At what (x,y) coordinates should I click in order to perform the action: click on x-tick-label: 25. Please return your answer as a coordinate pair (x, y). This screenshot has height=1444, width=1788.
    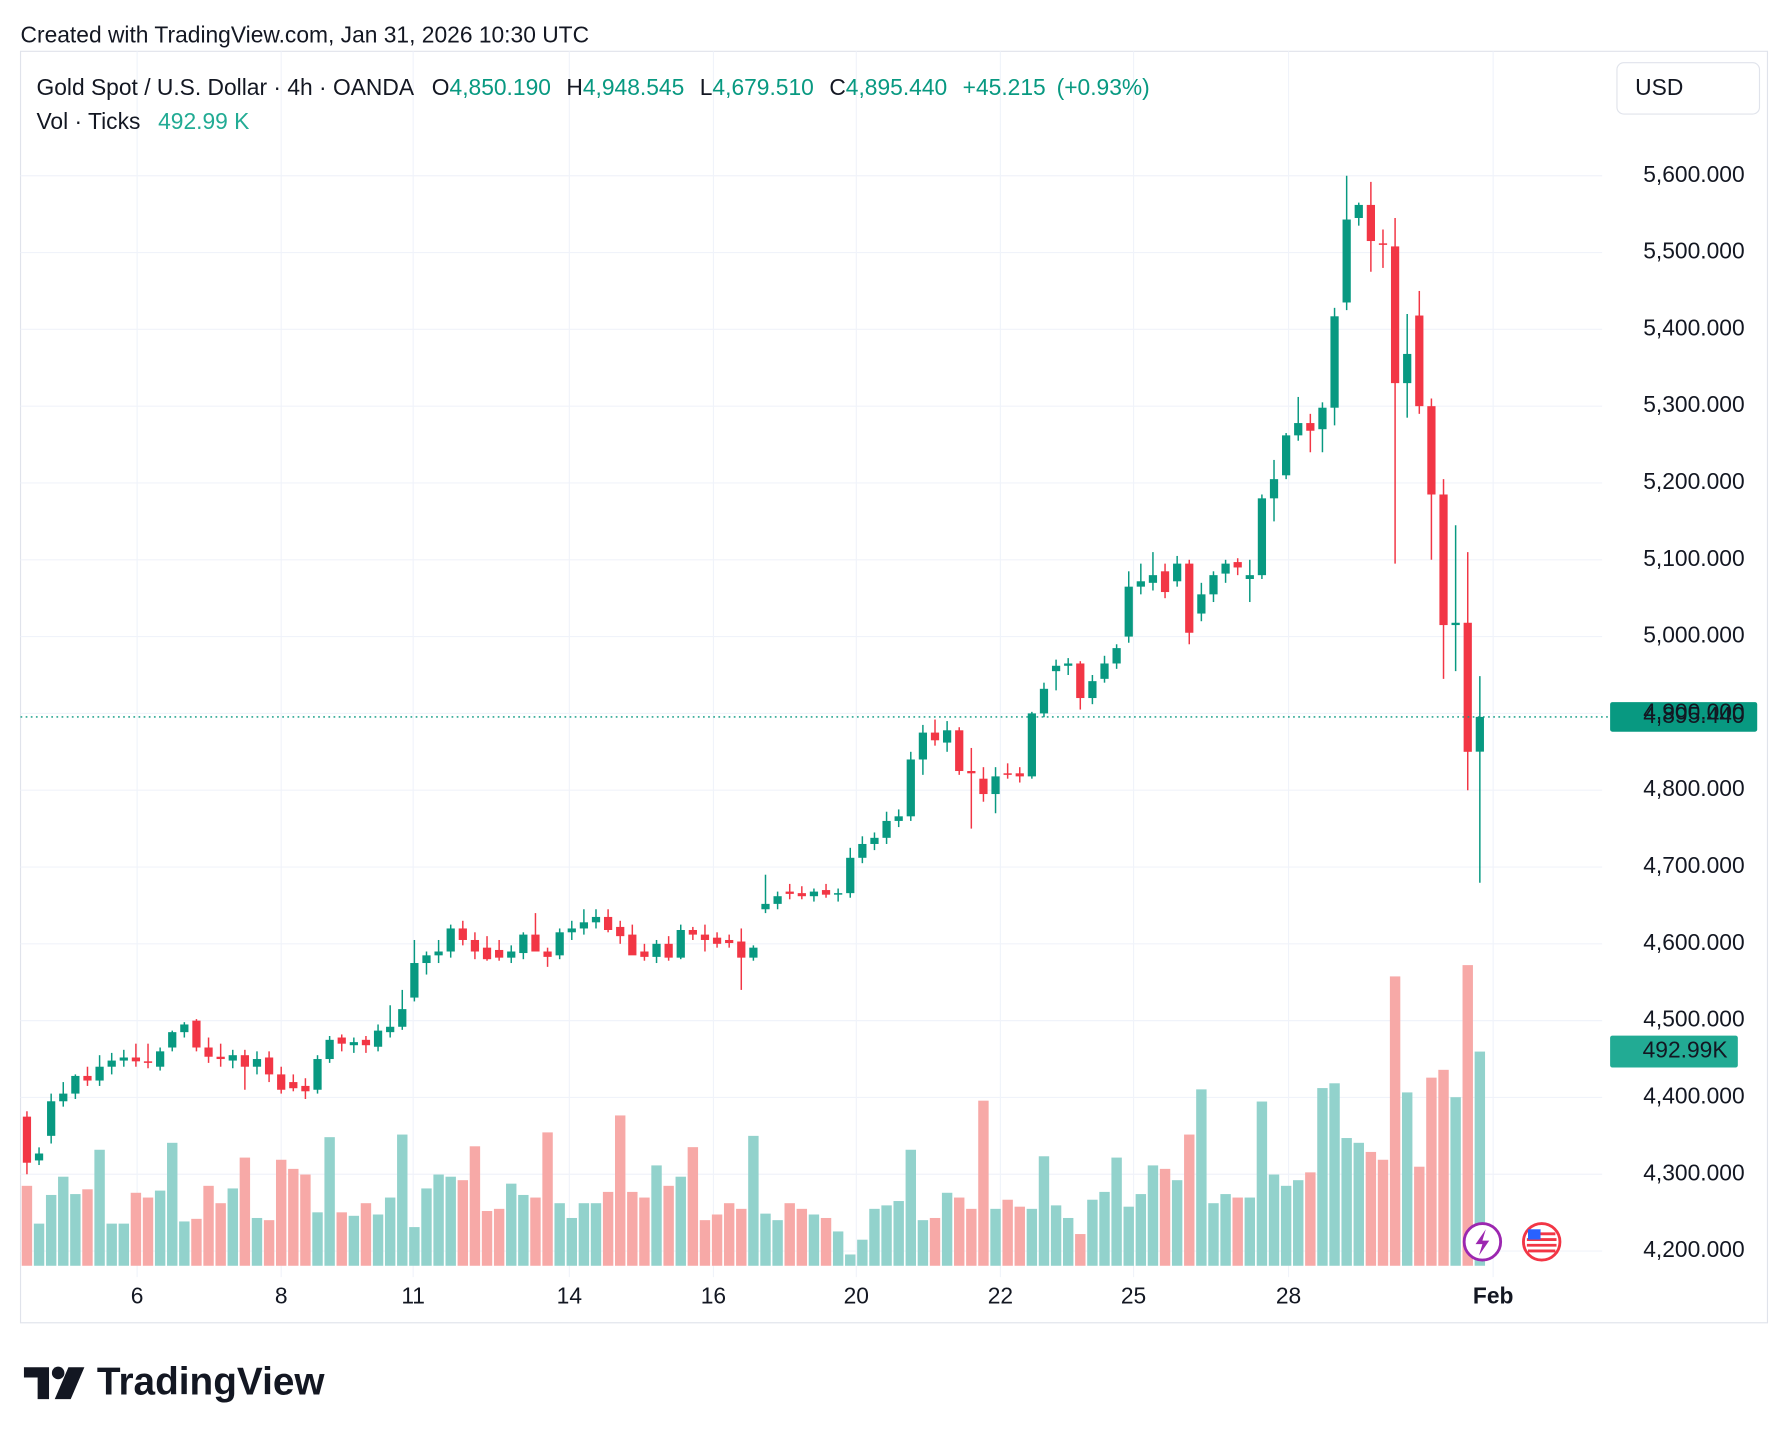
    Looking at the image, I should click on (1133, 1296).